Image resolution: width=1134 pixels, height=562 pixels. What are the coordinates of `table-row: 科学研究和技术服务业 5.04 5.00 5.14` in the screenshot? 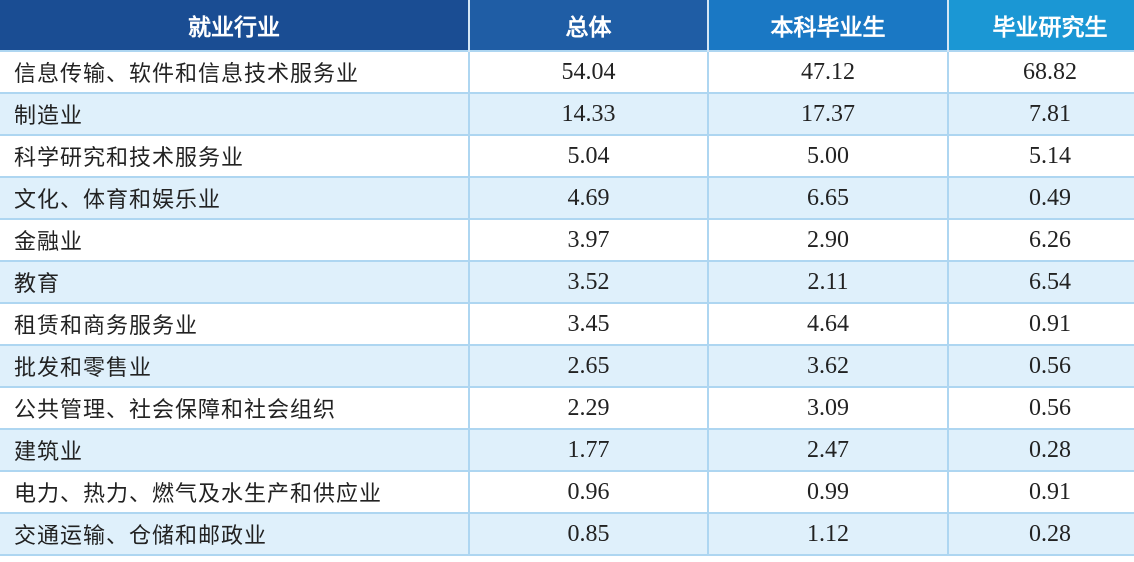 It's located at (567, 156).